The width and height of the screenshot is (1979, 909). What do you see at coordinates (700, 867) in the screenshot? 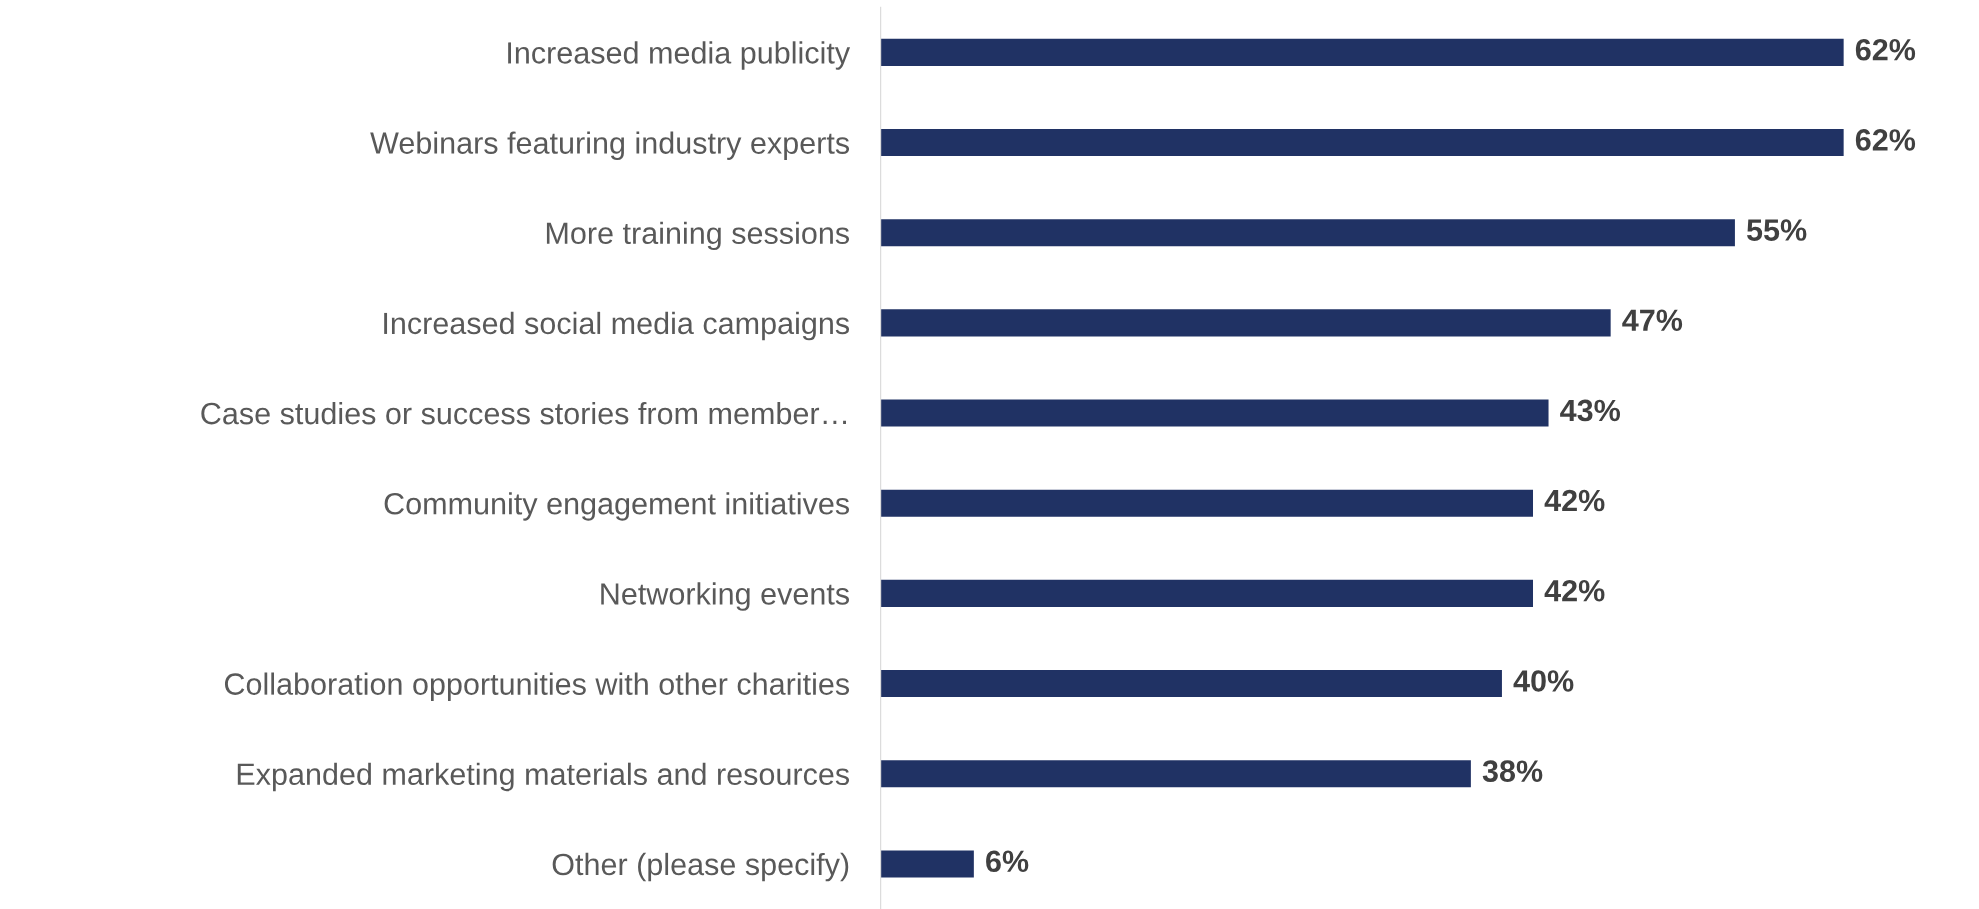
I see `y-tick-label: Other (please specify)` at bounding box center [700, 867].